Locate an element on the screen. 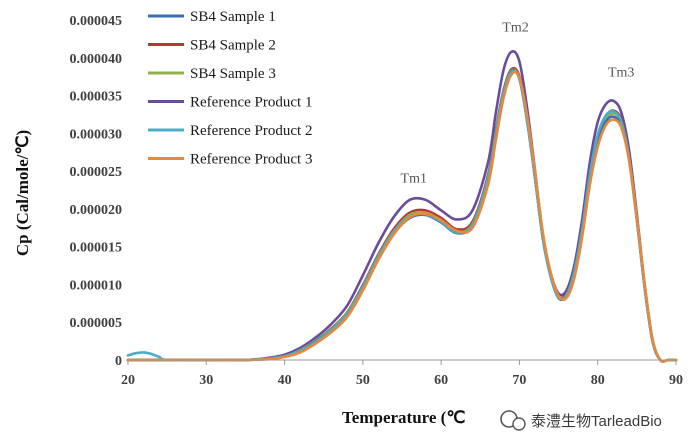 The image size is (700, 448). legend-label: SB4 Sample 2 is located at coordinates (233, 46).